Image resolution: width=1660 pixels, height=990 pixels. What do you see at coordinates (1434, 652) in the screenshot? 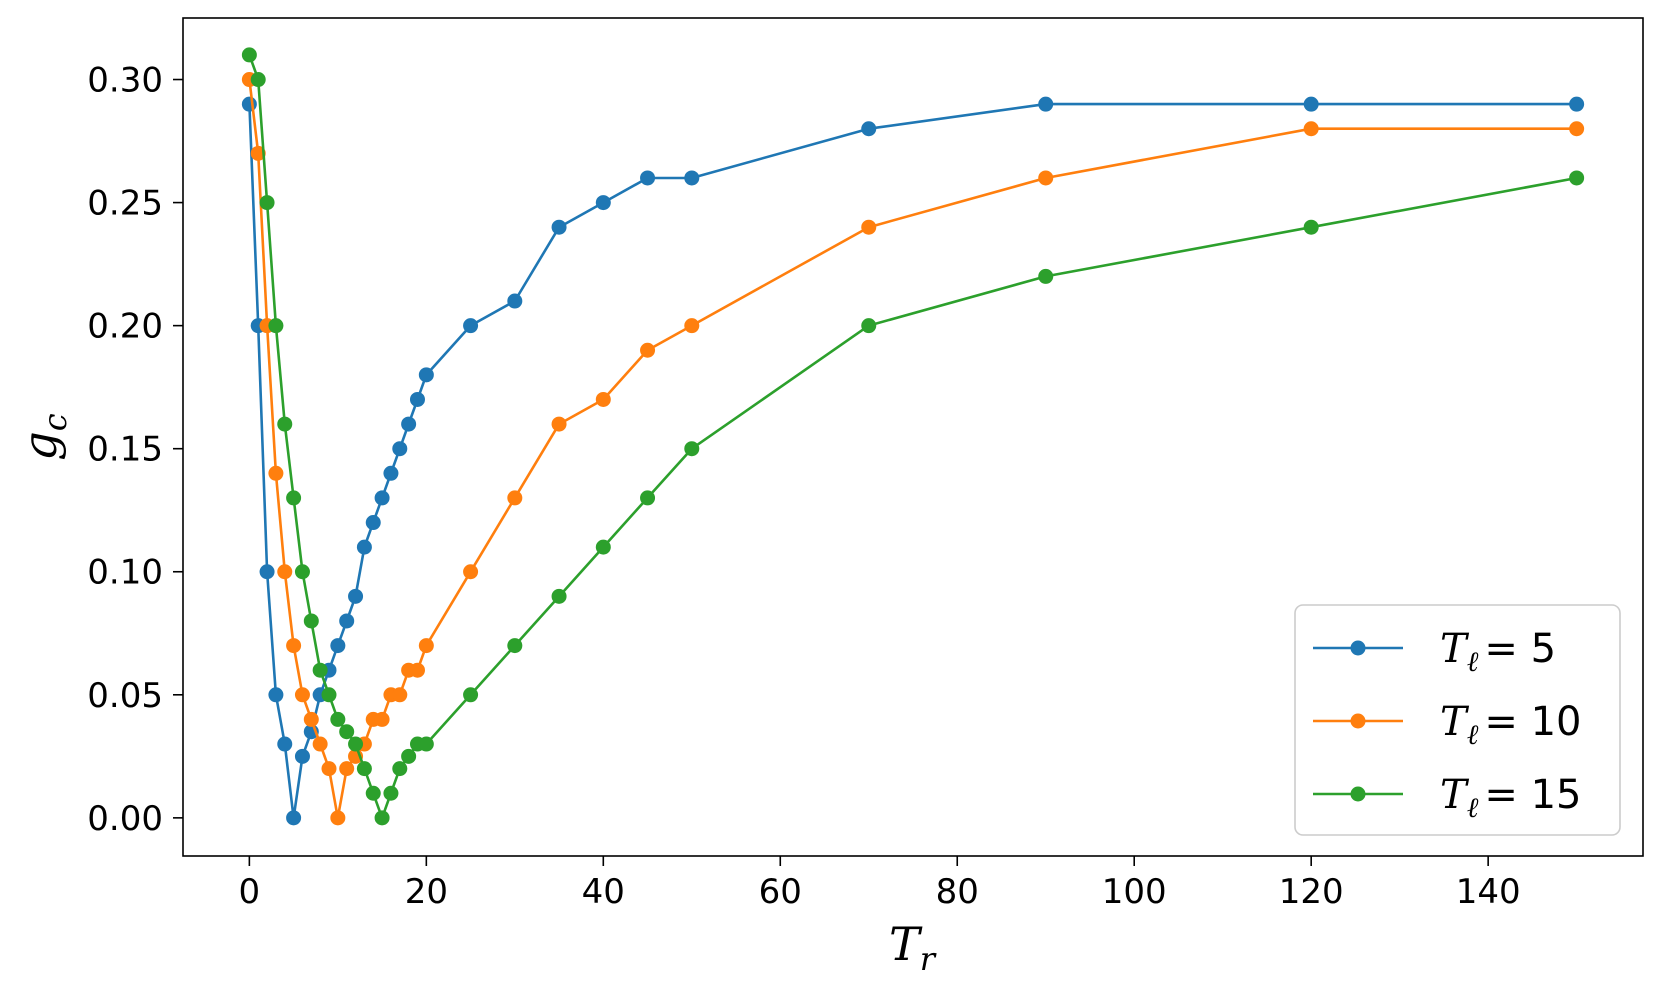
I see `legend-entry: Tℓ = 5` at bounding box center [1434, 652].